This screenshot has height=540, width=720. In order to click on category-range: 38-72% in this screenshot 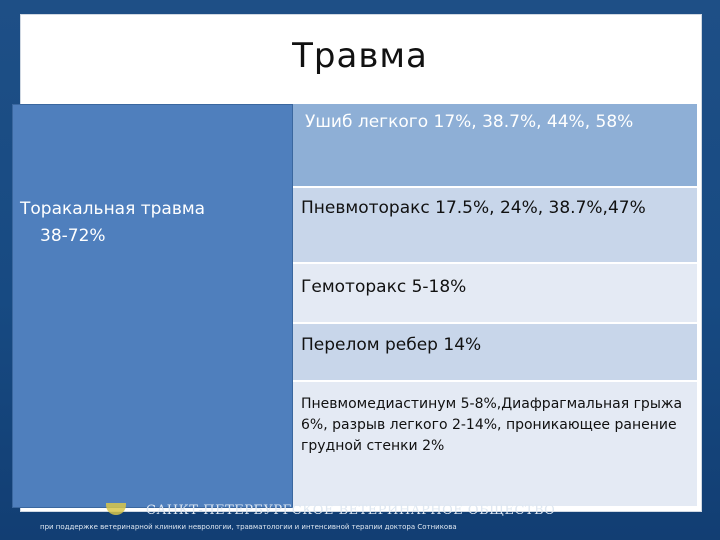, I will do `click(73, 236)`.